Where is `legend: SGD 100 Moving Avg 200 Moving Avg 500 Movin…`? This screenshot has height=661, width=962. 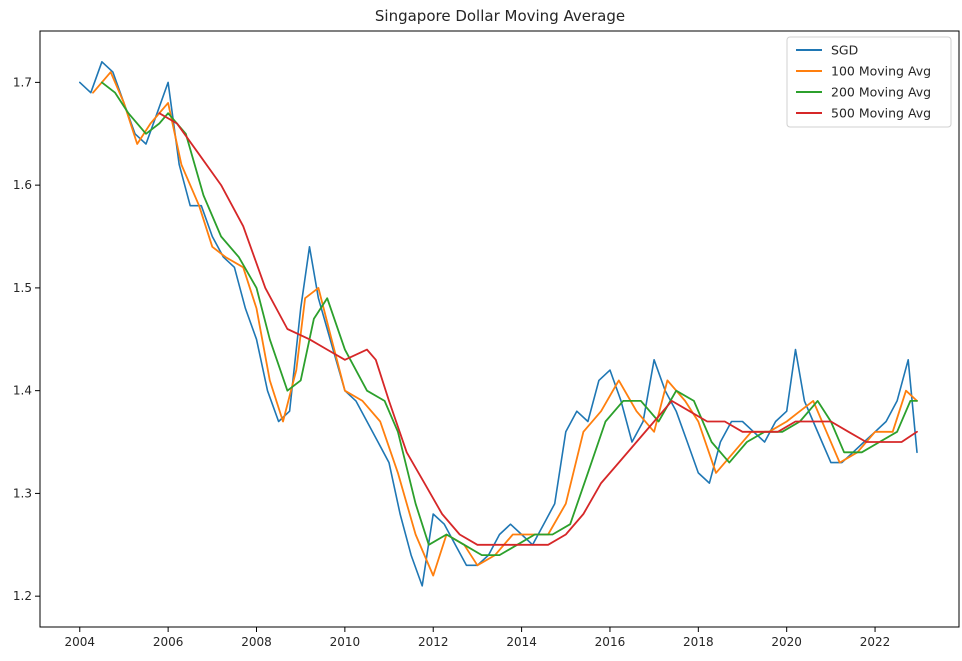
legend: SGD 100 Moving Avg 200 Moving Avg 500 Movin… is located at coordinates (869, 82).